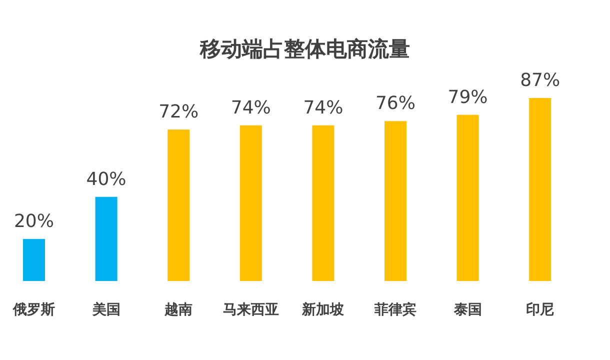 The height and width of the screenshot is (360, 610). What do you see at coordinates (395, 103) in the screenshot?
I see `data-label: 76%` at bounding box center [395, 103].